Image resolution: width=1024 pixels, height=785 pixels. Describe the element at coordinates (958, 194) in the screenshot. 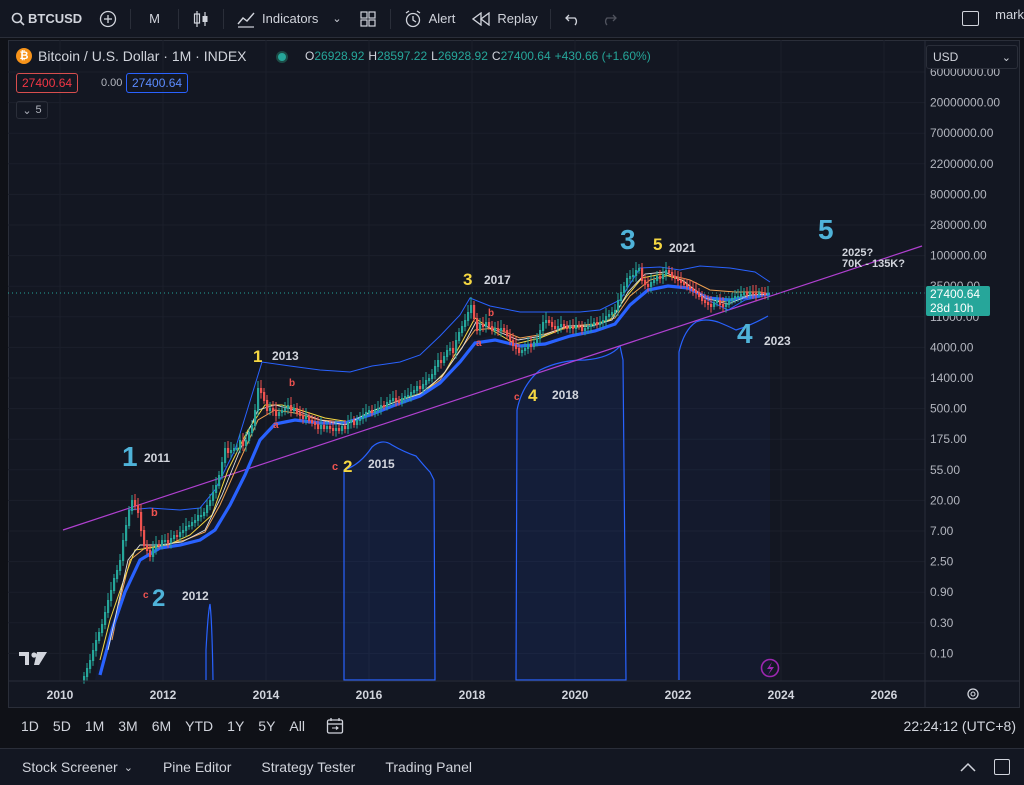

I see `price-axis-label: 800000.00` at that location.